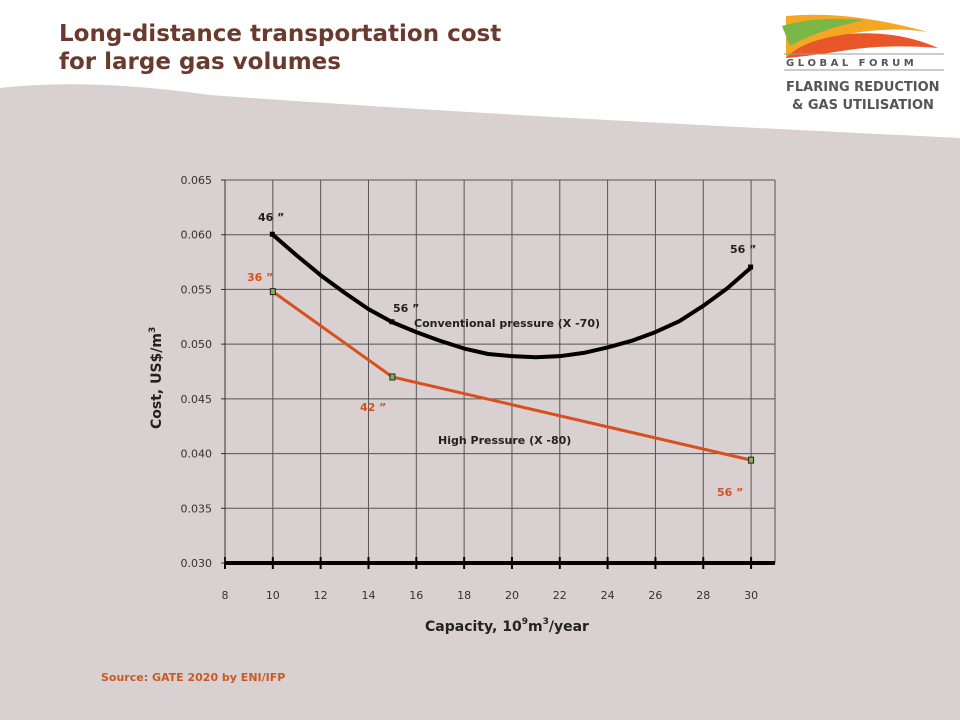  I want to click on x-axis-title-mid: m, so click(535, 627).